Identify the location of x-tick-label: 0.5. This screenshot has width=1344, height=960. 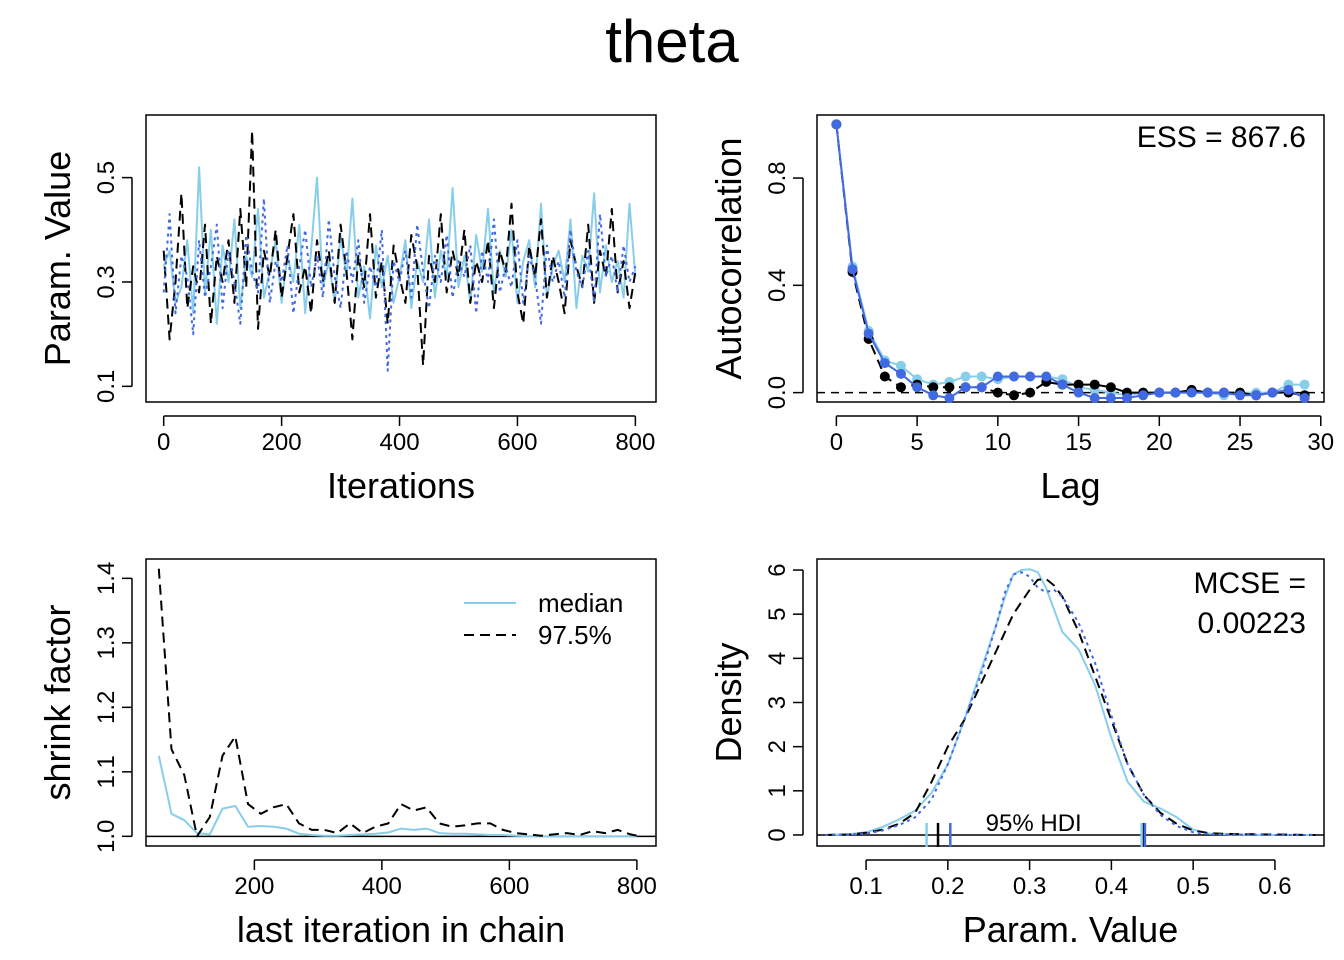
(1192, 886).